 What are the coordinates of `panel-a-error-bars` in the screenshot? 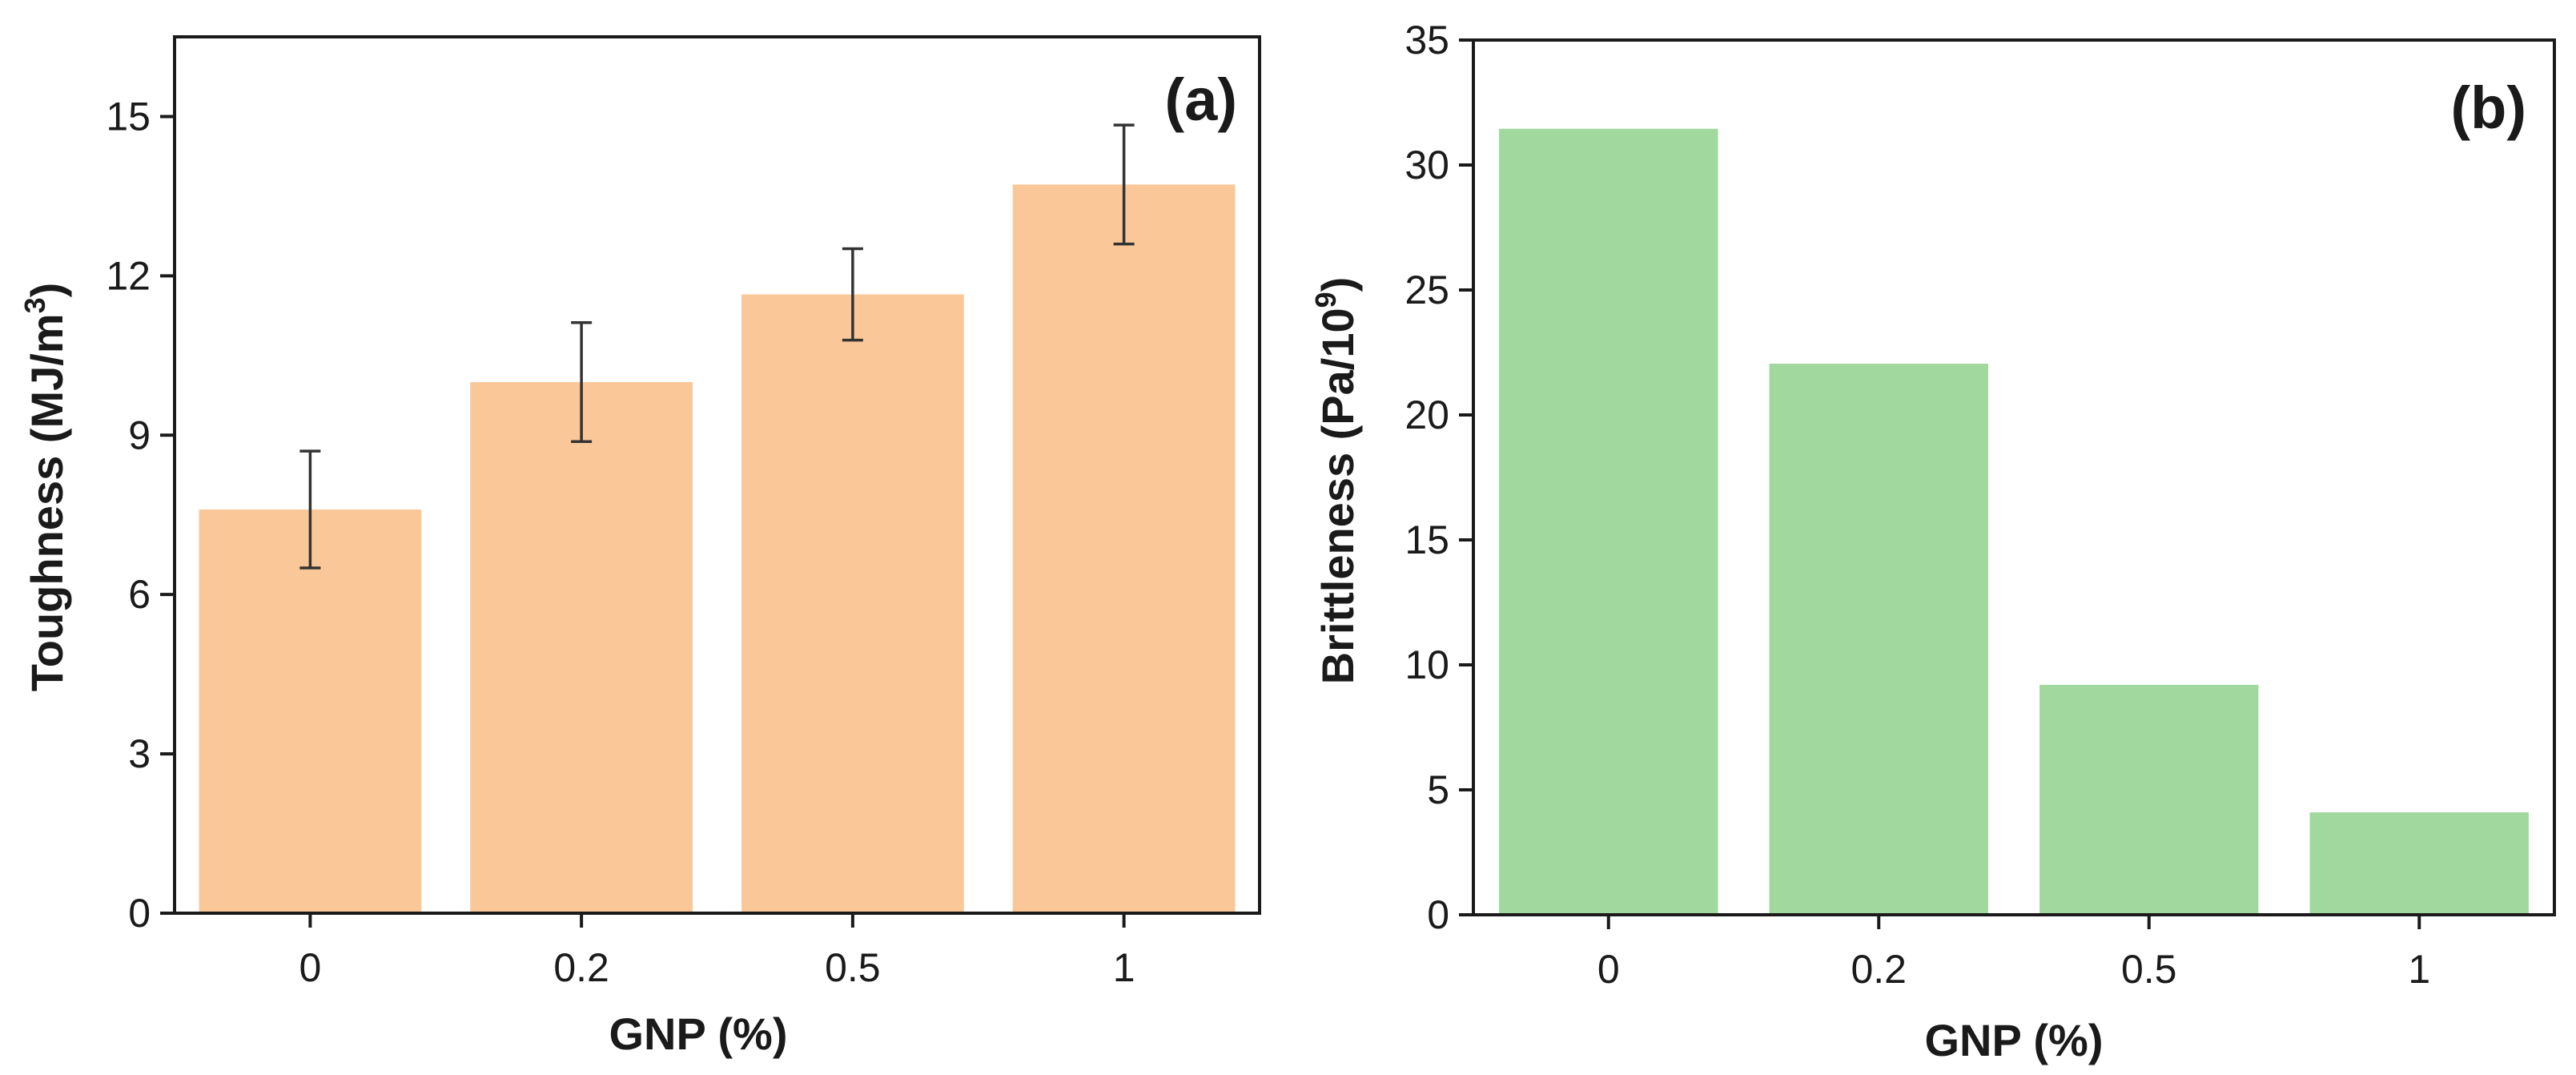 It's located at (717, 346).